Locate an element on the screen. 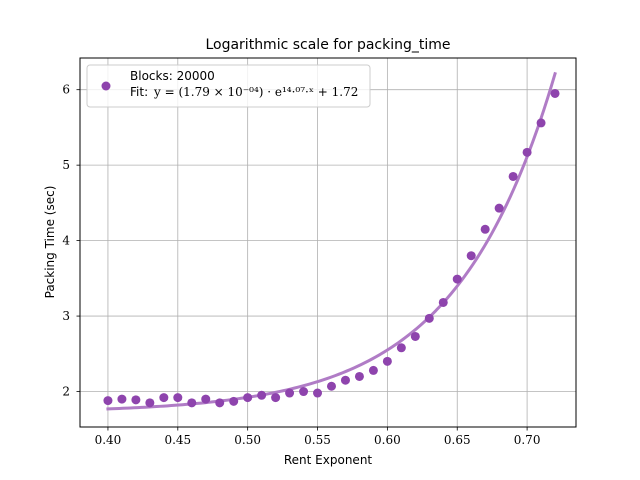  x-tick-label: 0.50 is located at coordinates (247, 440).